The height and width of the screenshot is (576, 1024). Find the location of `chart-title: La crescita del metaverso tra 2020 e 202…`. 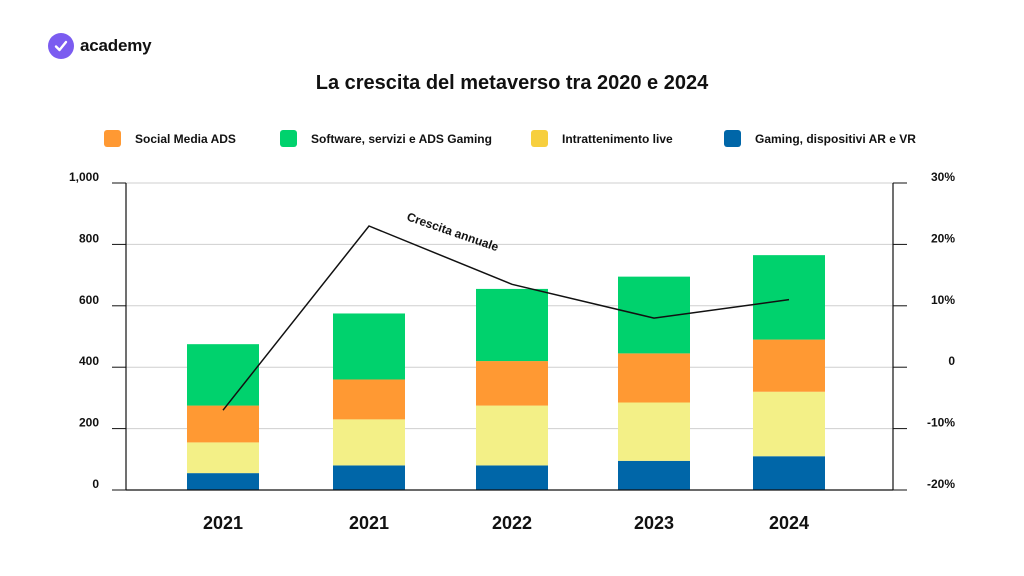

chart-title: La crescita del metaverso tra 2020 e 202… is located at coordinates (512, 83).